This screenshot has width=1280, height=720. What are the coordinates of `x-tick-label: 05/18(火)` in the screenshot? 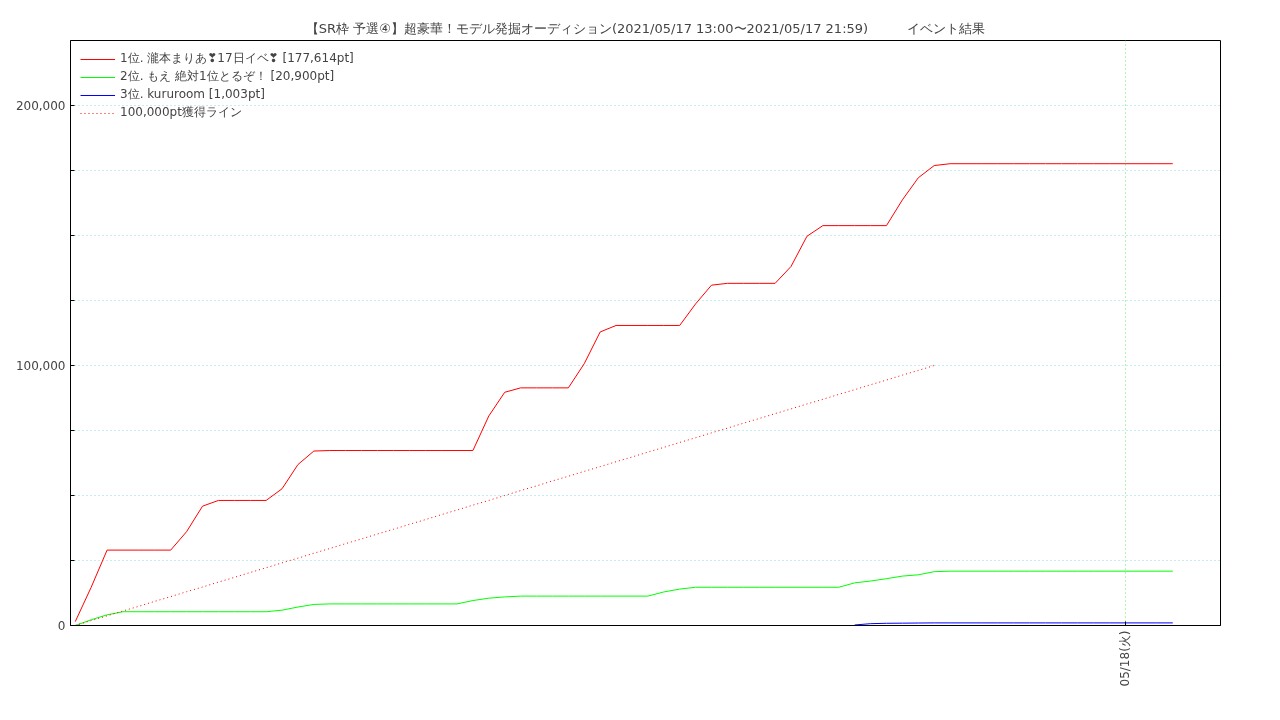 It's located at (1125, 658).